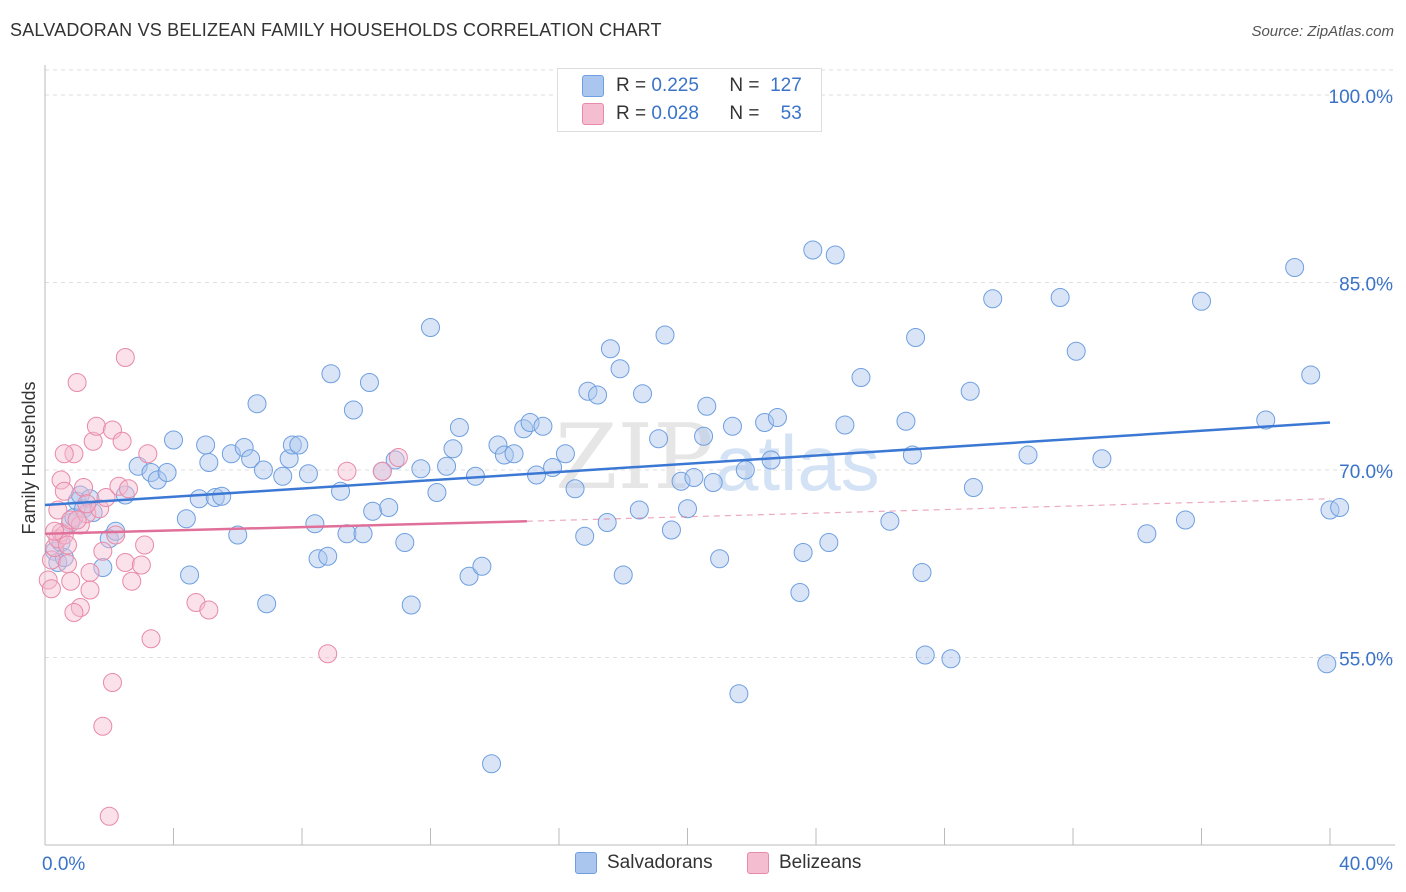 This screenshot has width=1406, height=892. I want to click on legend-box: R = 0.225 N = 127 R = 0.028 N = 53, so click(689, 100).